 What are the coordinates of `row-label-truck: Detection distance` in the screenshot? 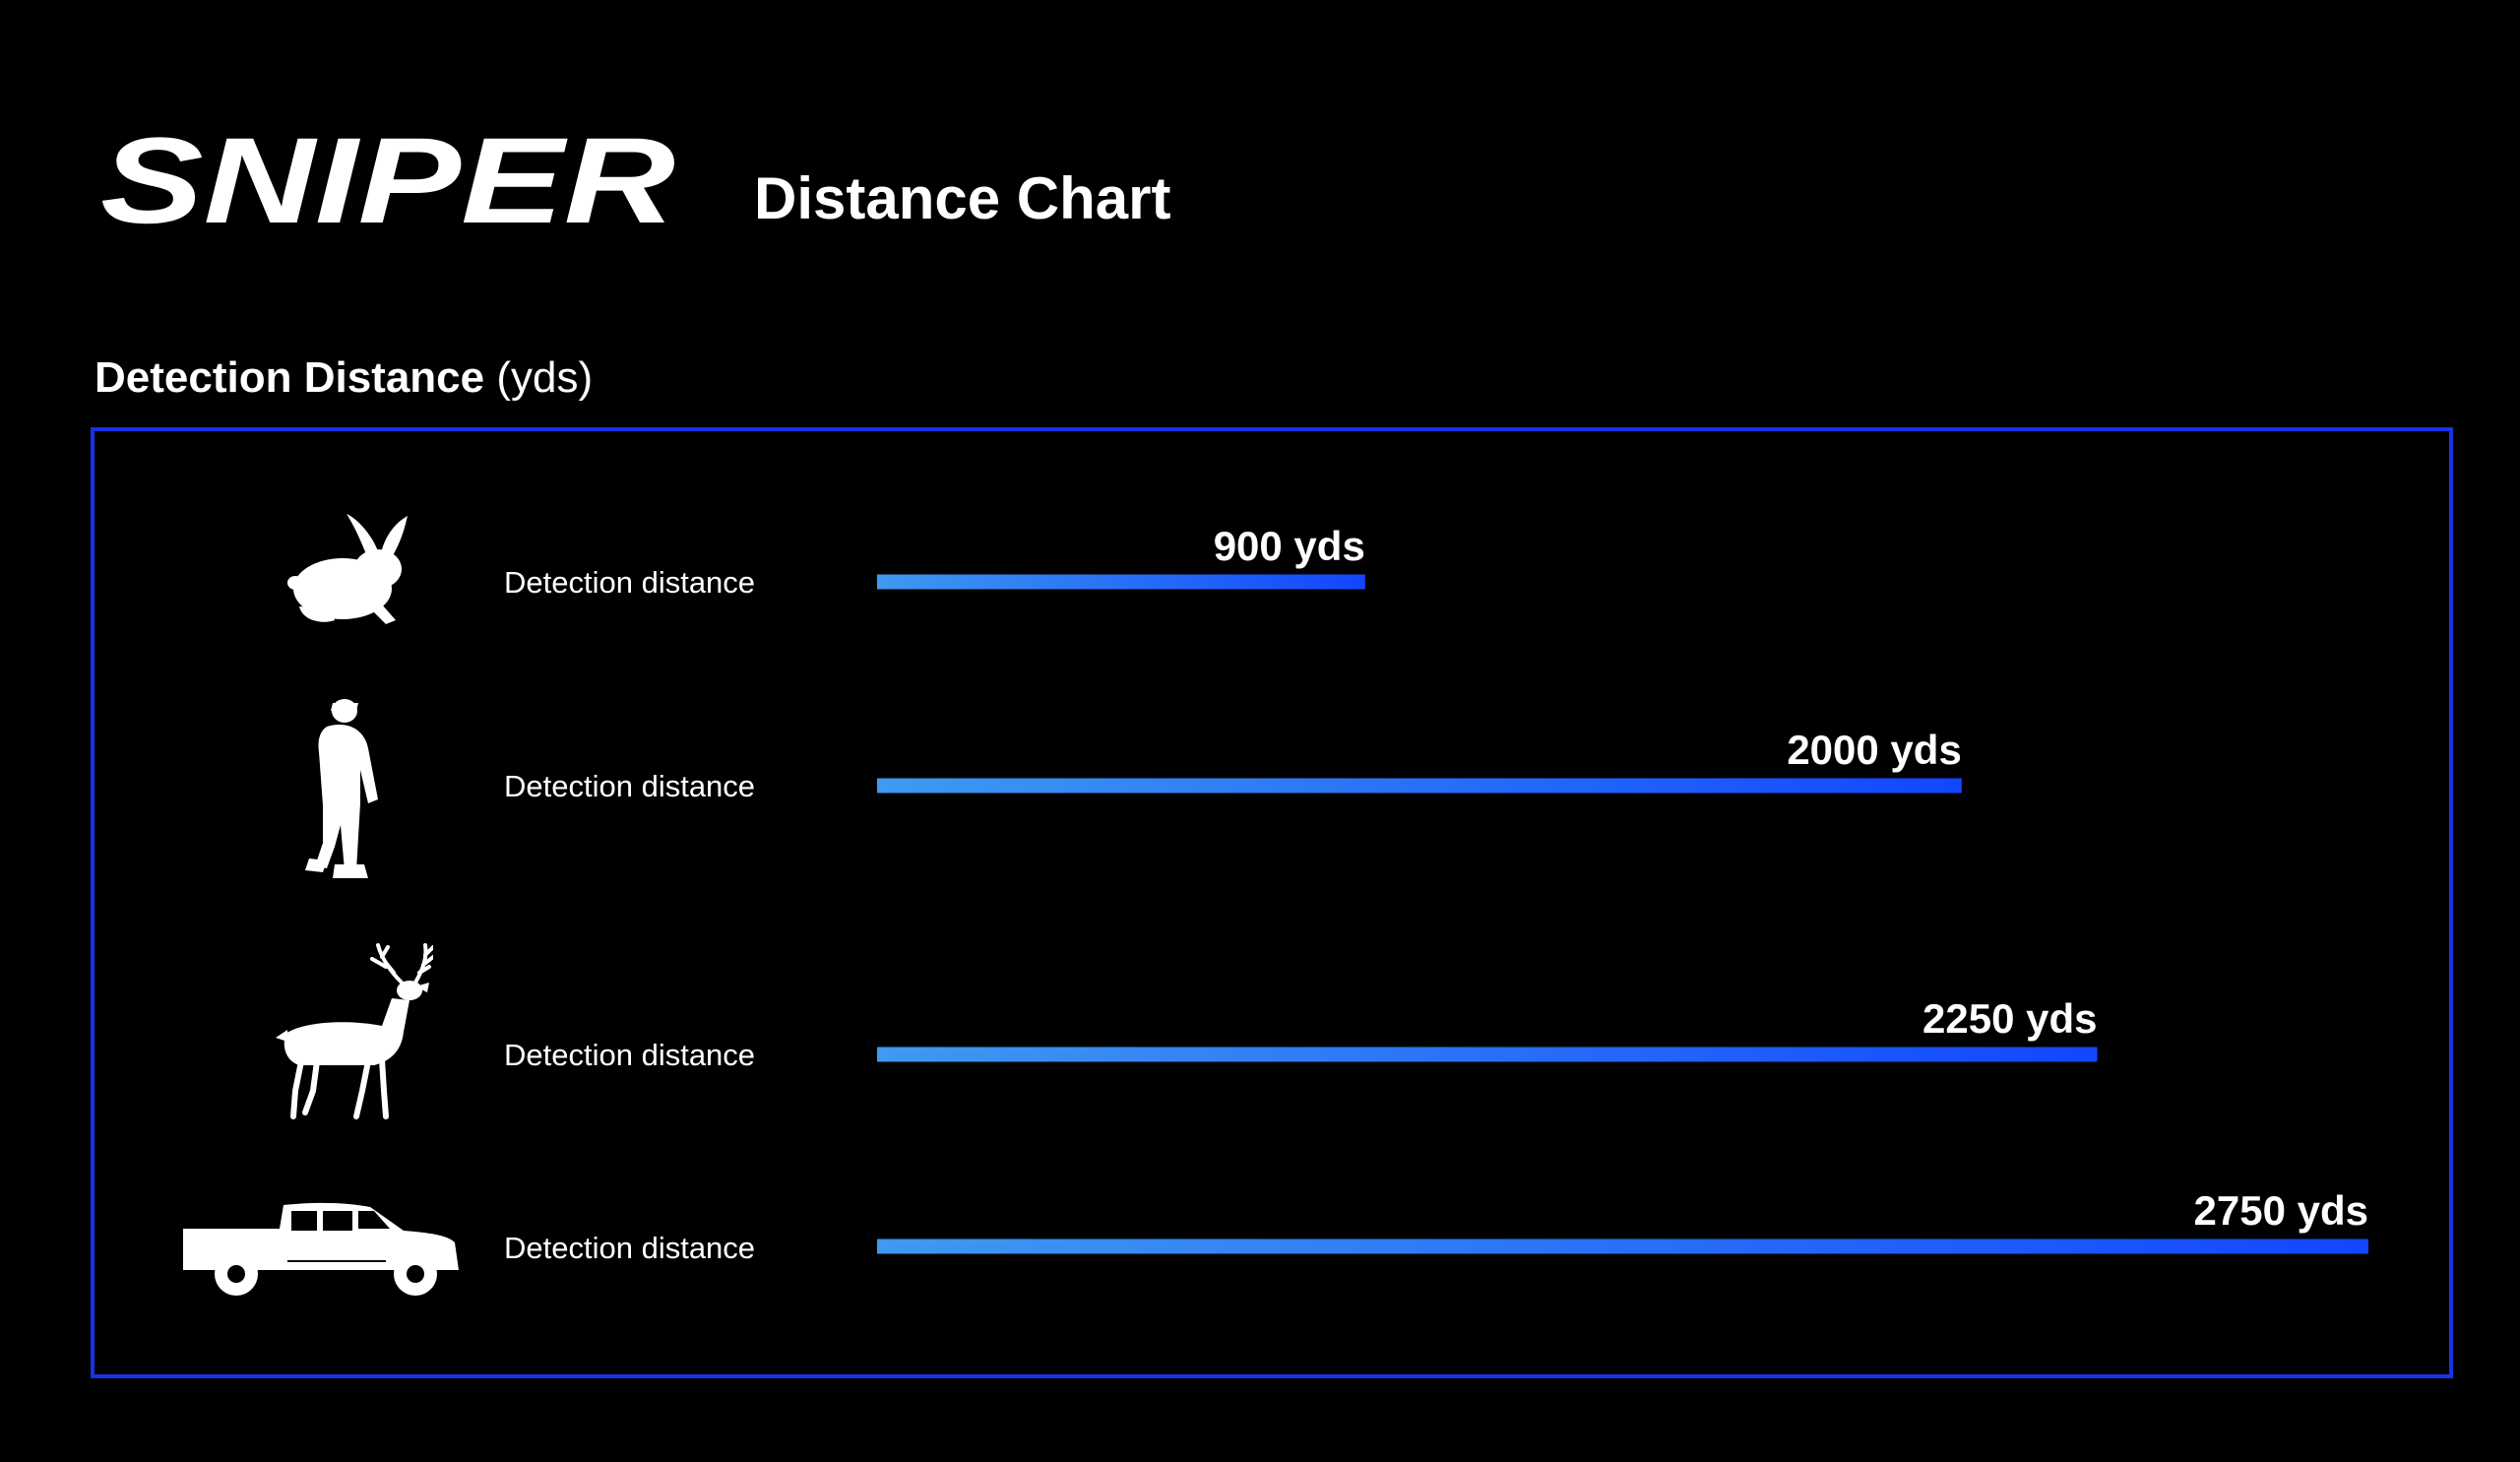 It's located at (630, 1248).